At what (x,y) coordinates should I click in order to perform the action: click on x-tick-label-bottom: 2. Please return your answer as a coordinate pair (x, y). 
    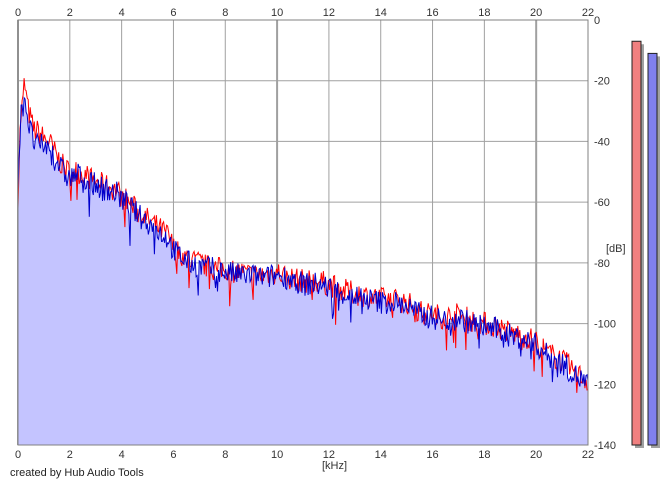
    Looking at the image, I should click on (70, 455).